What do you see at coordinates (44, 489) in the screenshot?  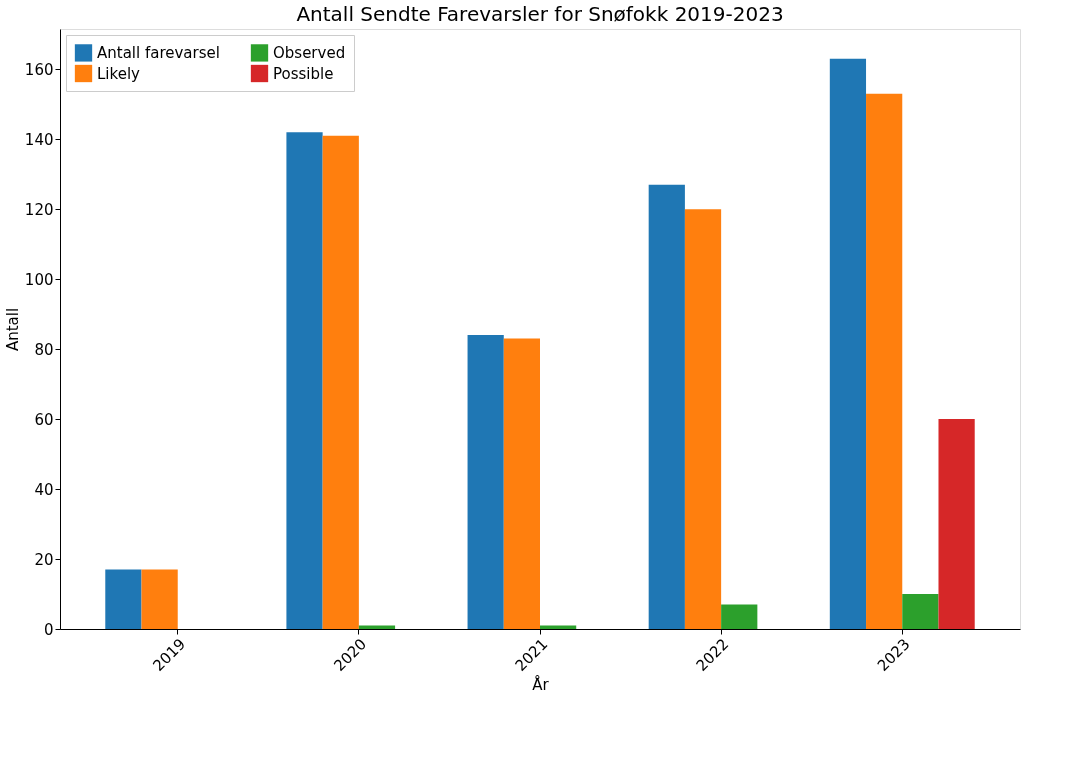 I see `y-tick-label: 40` at bounding box center [44, 489].